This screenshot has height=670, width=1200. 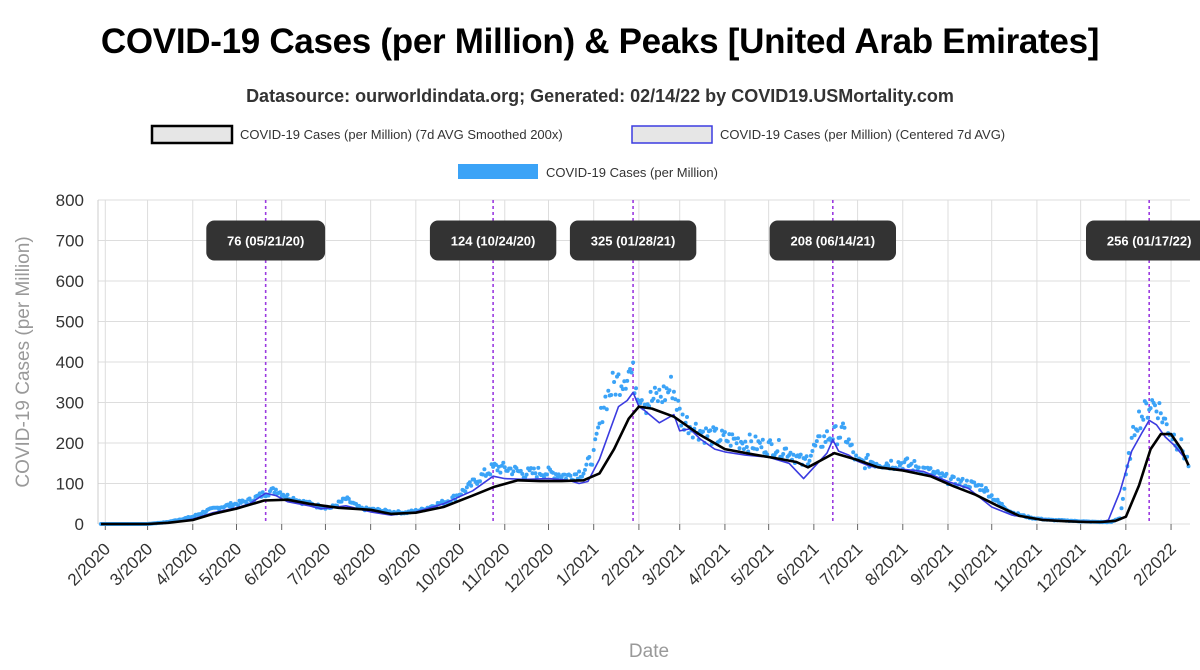 What do you see at coordinates (70, 200) in the screenshot?
I see `y-tick-label: 800` at bounding box center [70, 200].